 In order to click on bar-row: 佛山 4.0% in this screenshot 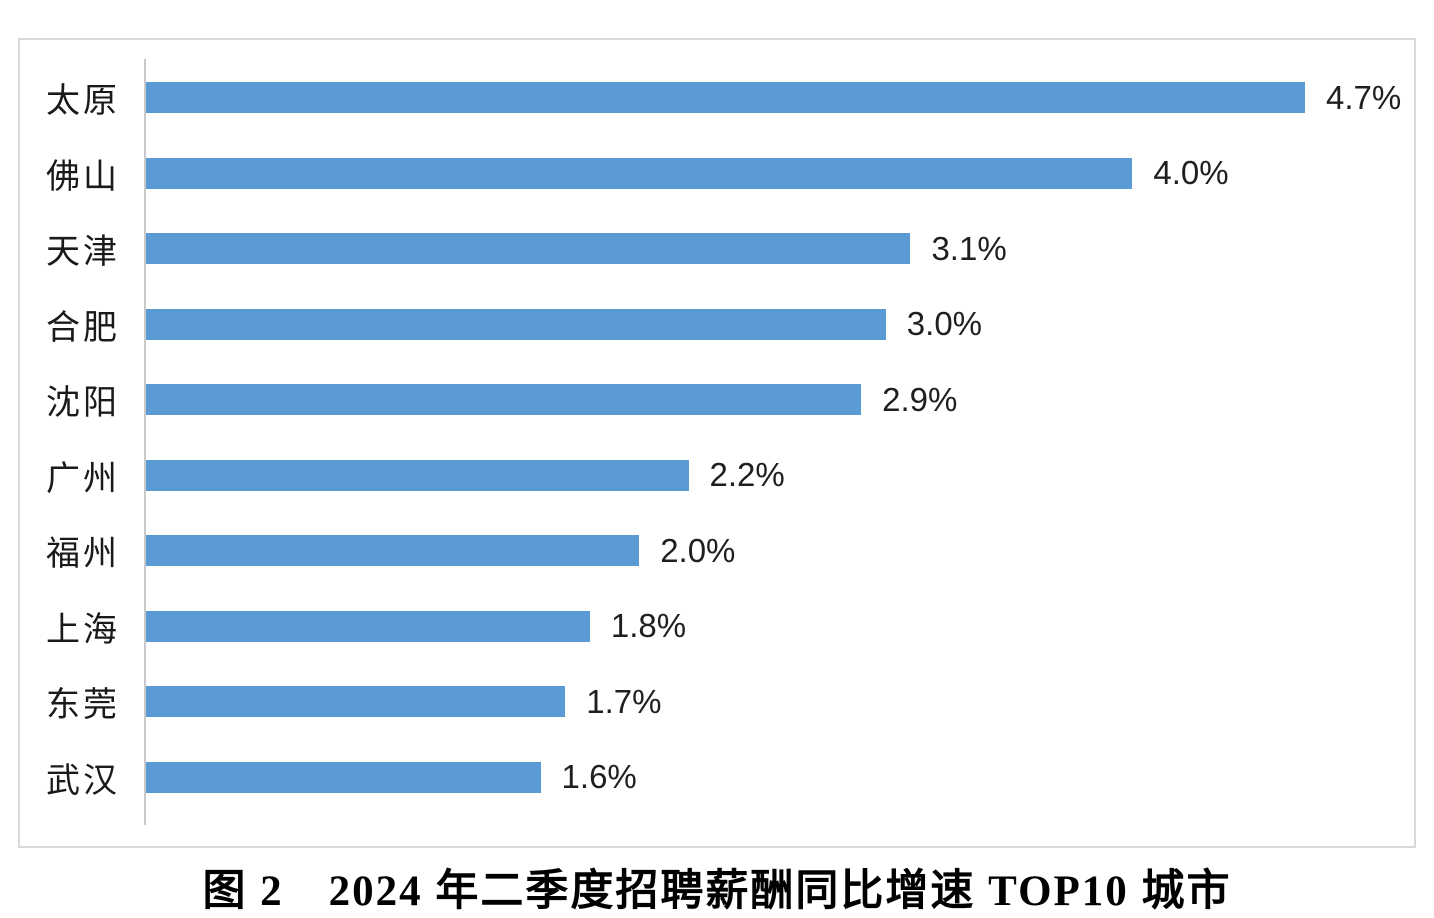, I will do `click(717, 174)`.